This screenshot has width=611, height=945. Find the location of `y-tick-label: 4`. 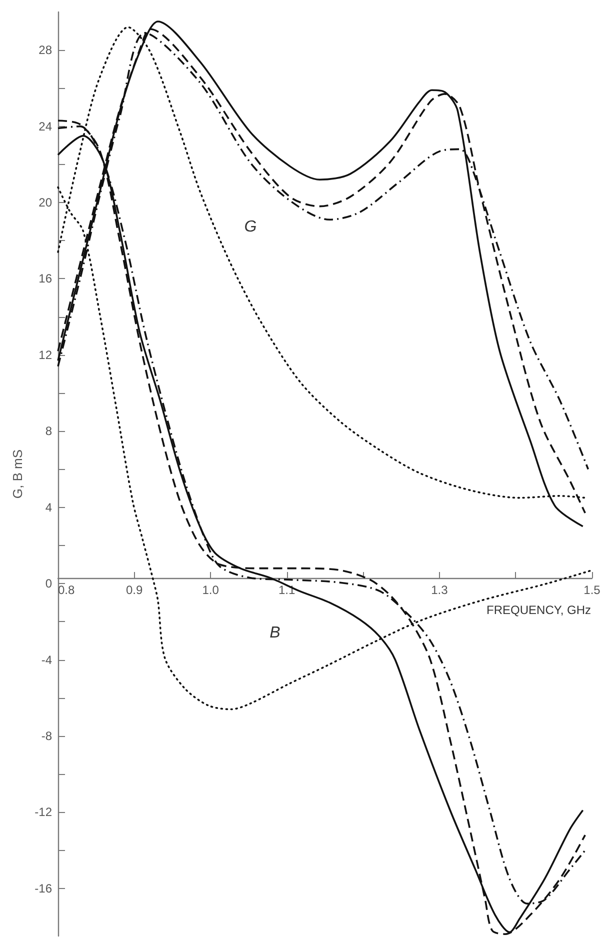

y-tick-label: 4 is located at coordinates (48, 507).